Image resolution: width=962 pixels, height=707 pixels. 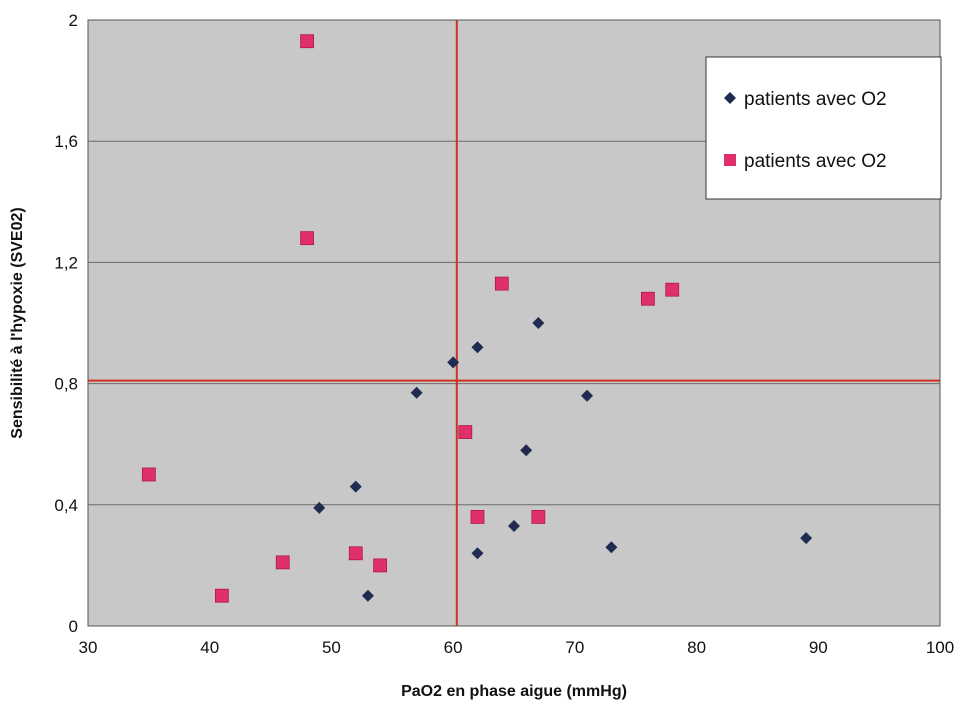 What do you see at coordinates (66, 262) in the screenshot?
I see `y-tick-label: 1,2` at bounding box center [66, 262].